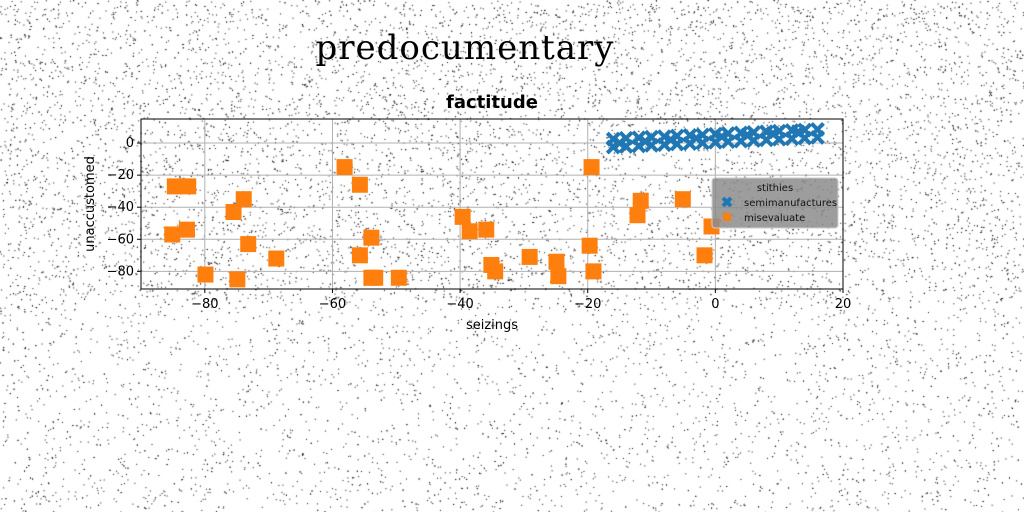 The width and height of the screenshot is (1024, 512). Describe the element at coordinates (459, 304) in the screenshot. I see `x-tick-label: −40` at that location.